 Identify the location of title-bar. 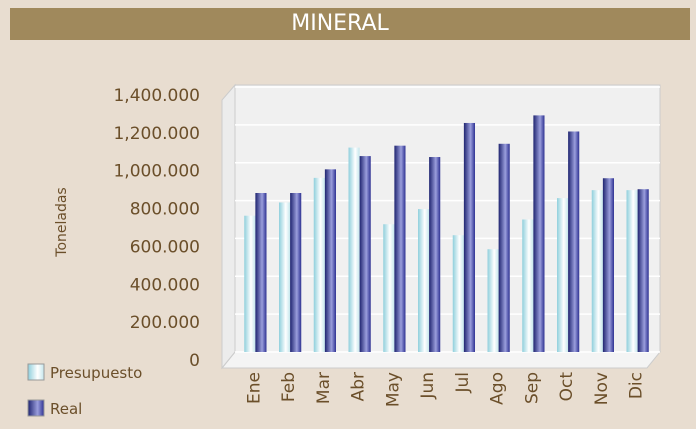
(350, 24).